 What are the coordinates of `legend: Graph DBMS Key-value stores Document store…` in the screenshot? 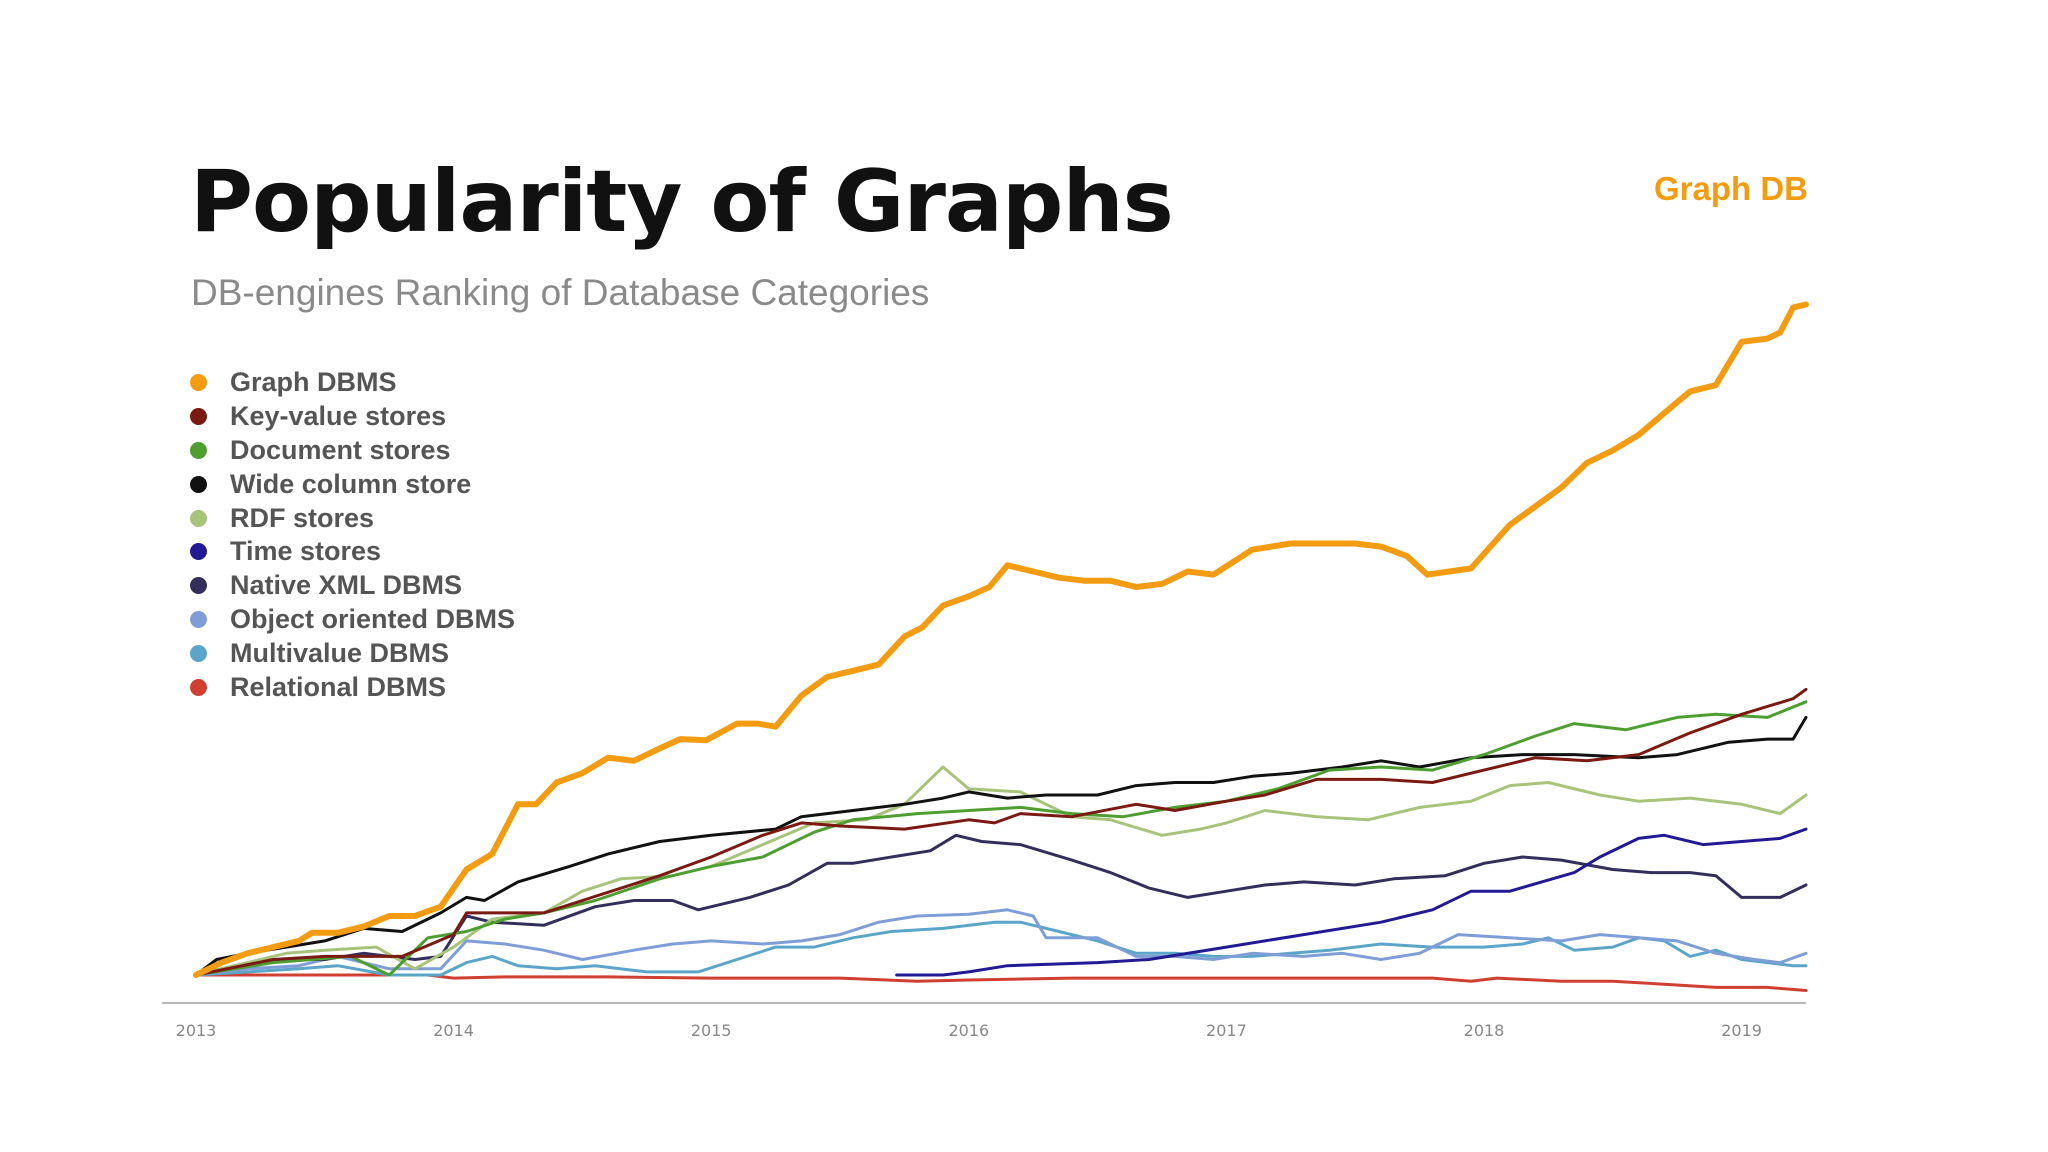 It's located at (352, 535).